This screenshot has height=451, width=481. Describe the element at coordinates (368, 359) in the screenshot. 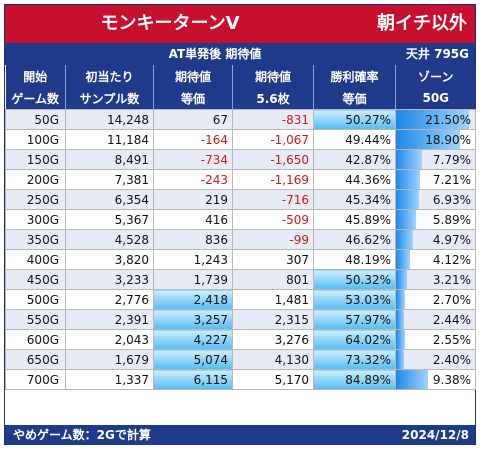

I see `win-rate-cell-value: 73.32%` at that location.